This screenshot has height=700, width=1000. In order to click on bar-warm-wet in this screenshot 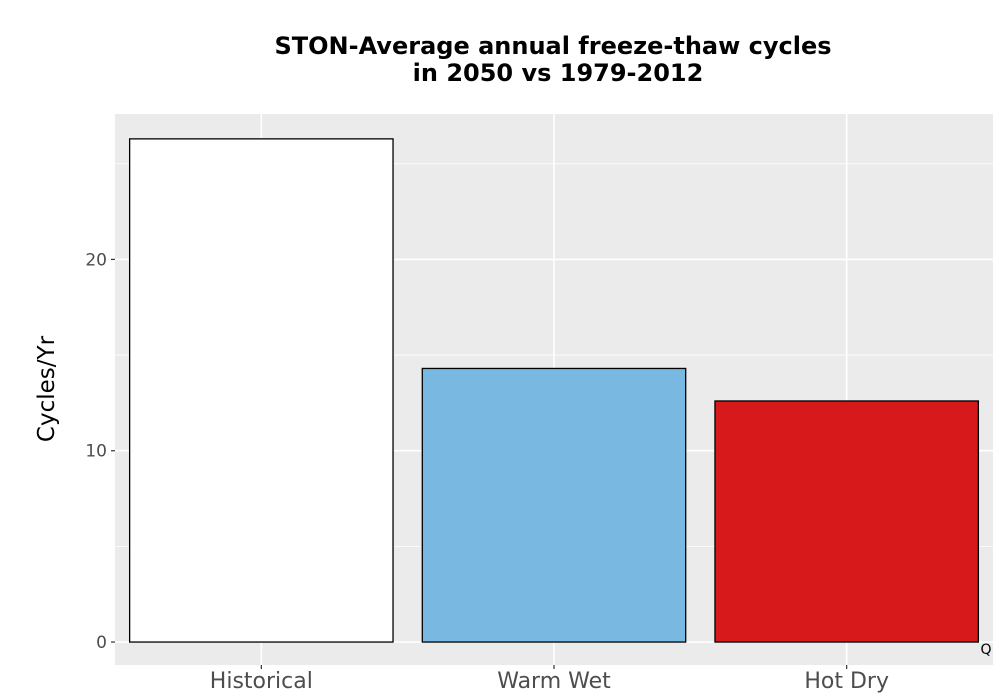, I will do `click(554, 505)`.